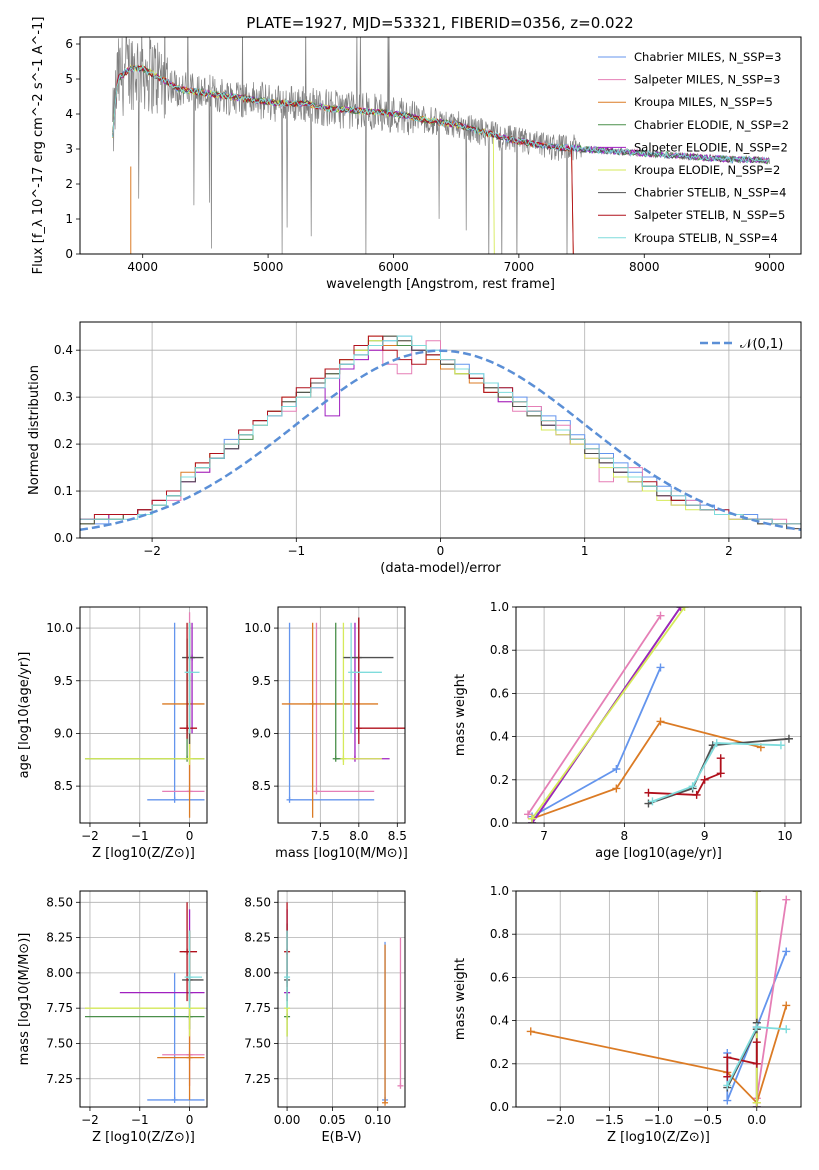  I want to click on x-axis-label: E(B-V), so click(341, 1137).